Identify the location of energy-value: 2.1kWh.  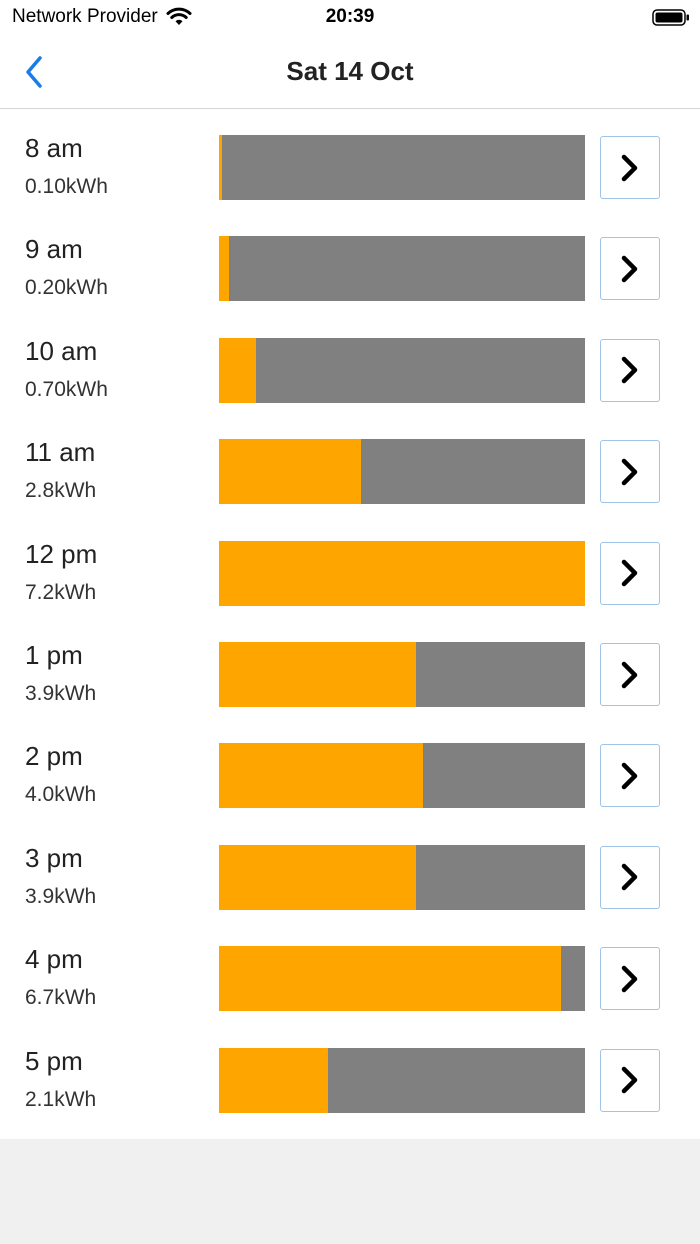
(61, 1099).